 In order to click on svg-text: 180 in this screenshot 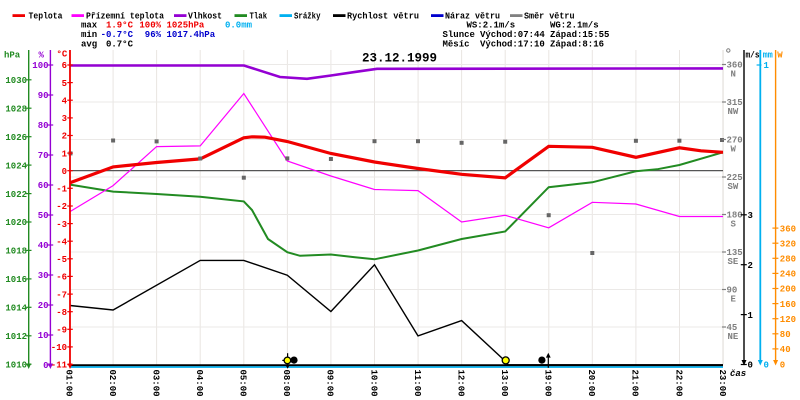, I will do `click(735, 216)`.